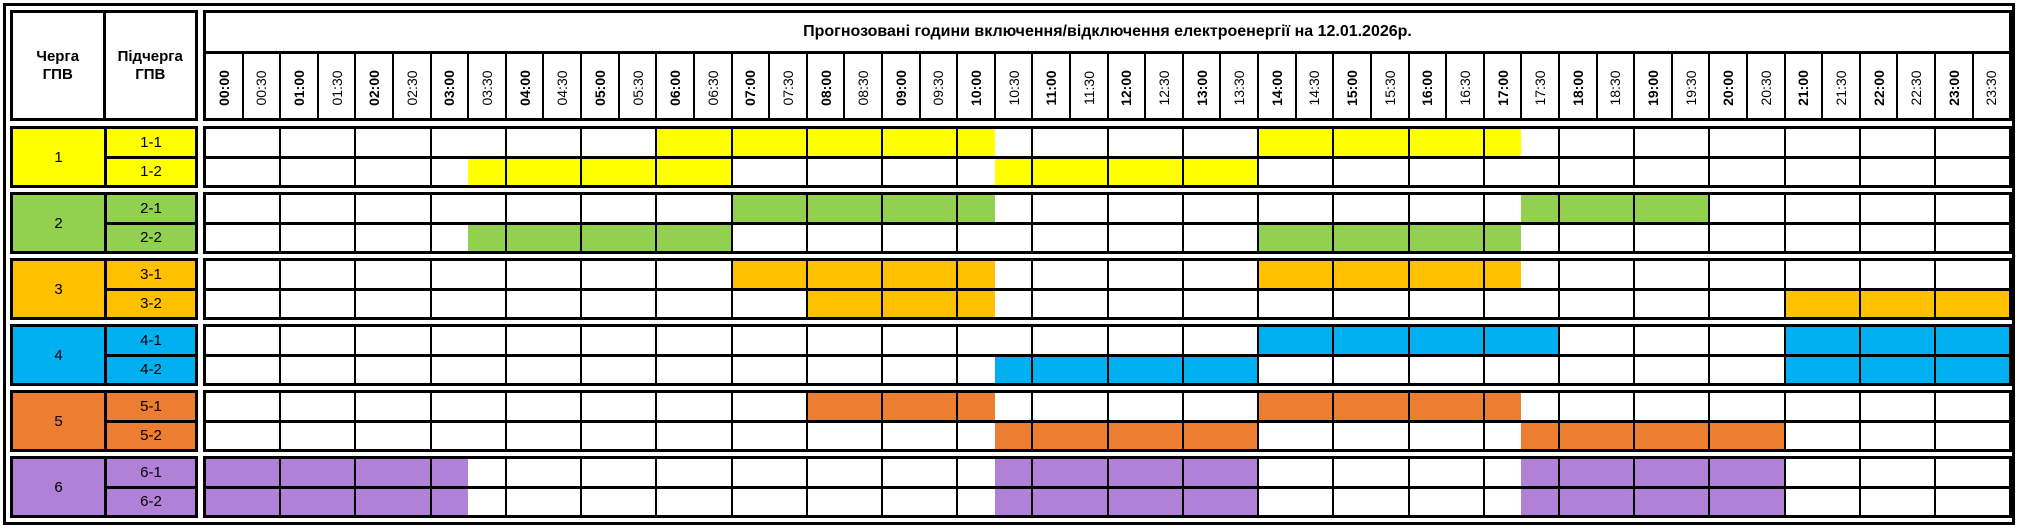  I want to click on time-slot-label: 04:30, so click(561, 87).